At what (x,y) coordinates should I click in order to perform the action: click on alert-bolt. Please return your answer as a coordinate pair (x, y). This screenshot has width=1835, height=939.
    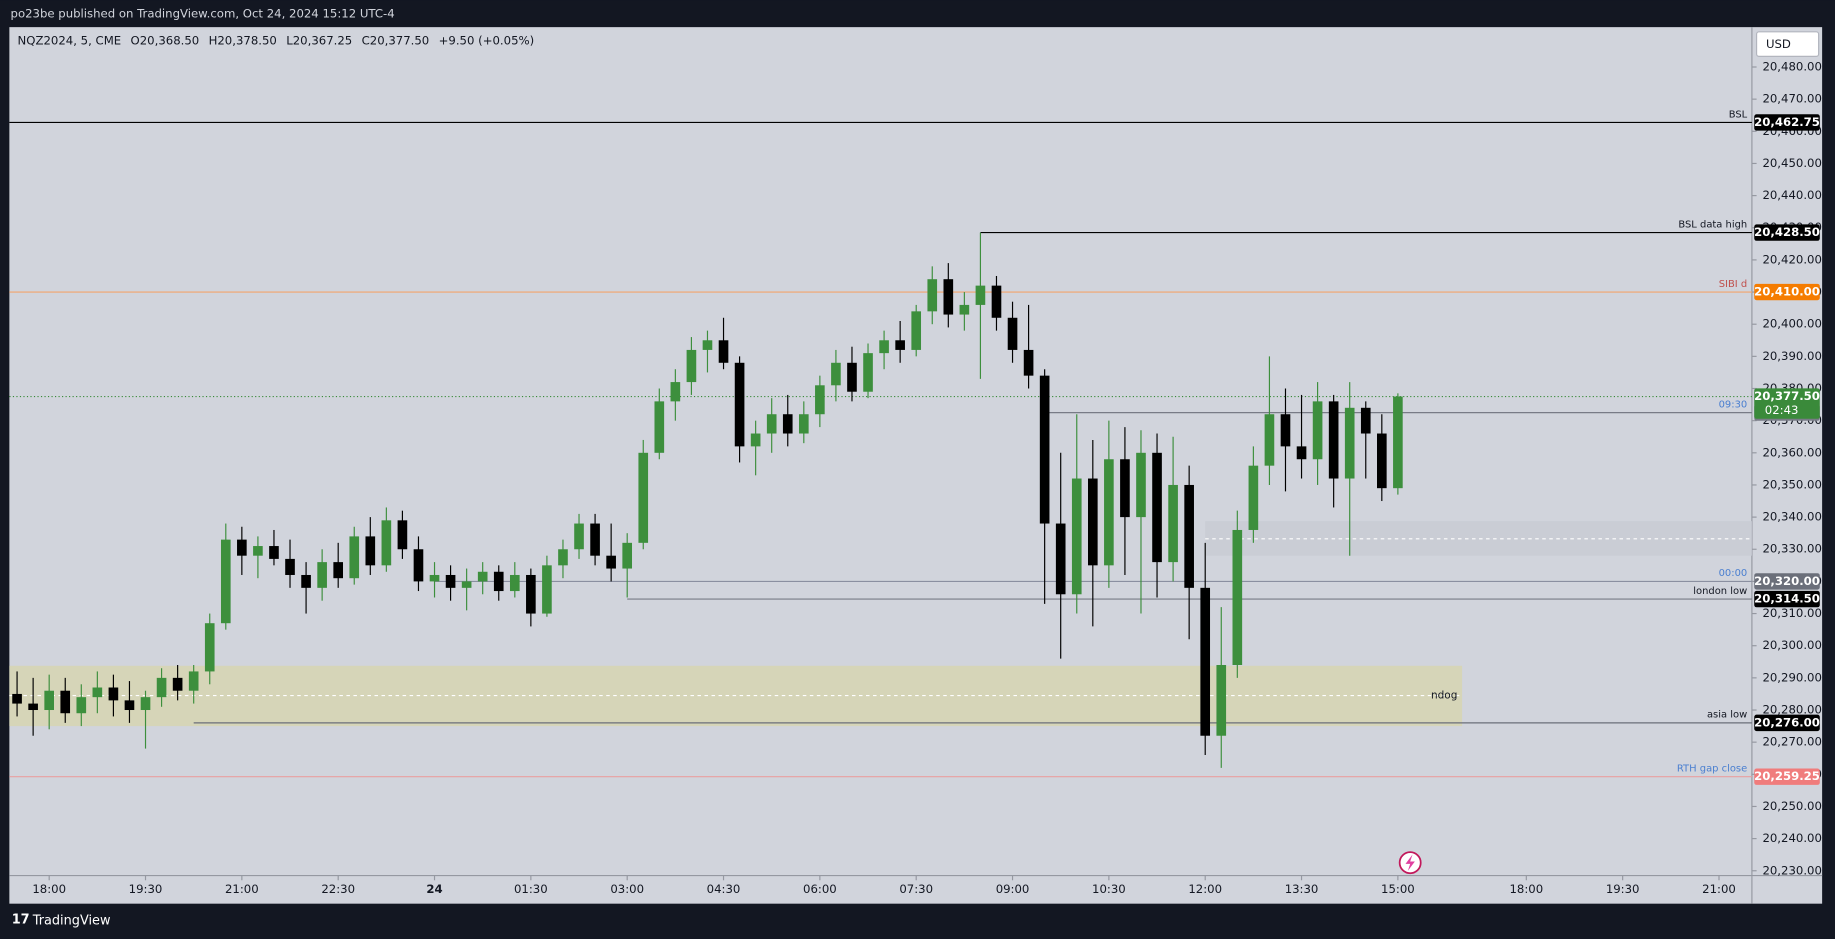
    Looking at the image, I should click on (1410, 862).